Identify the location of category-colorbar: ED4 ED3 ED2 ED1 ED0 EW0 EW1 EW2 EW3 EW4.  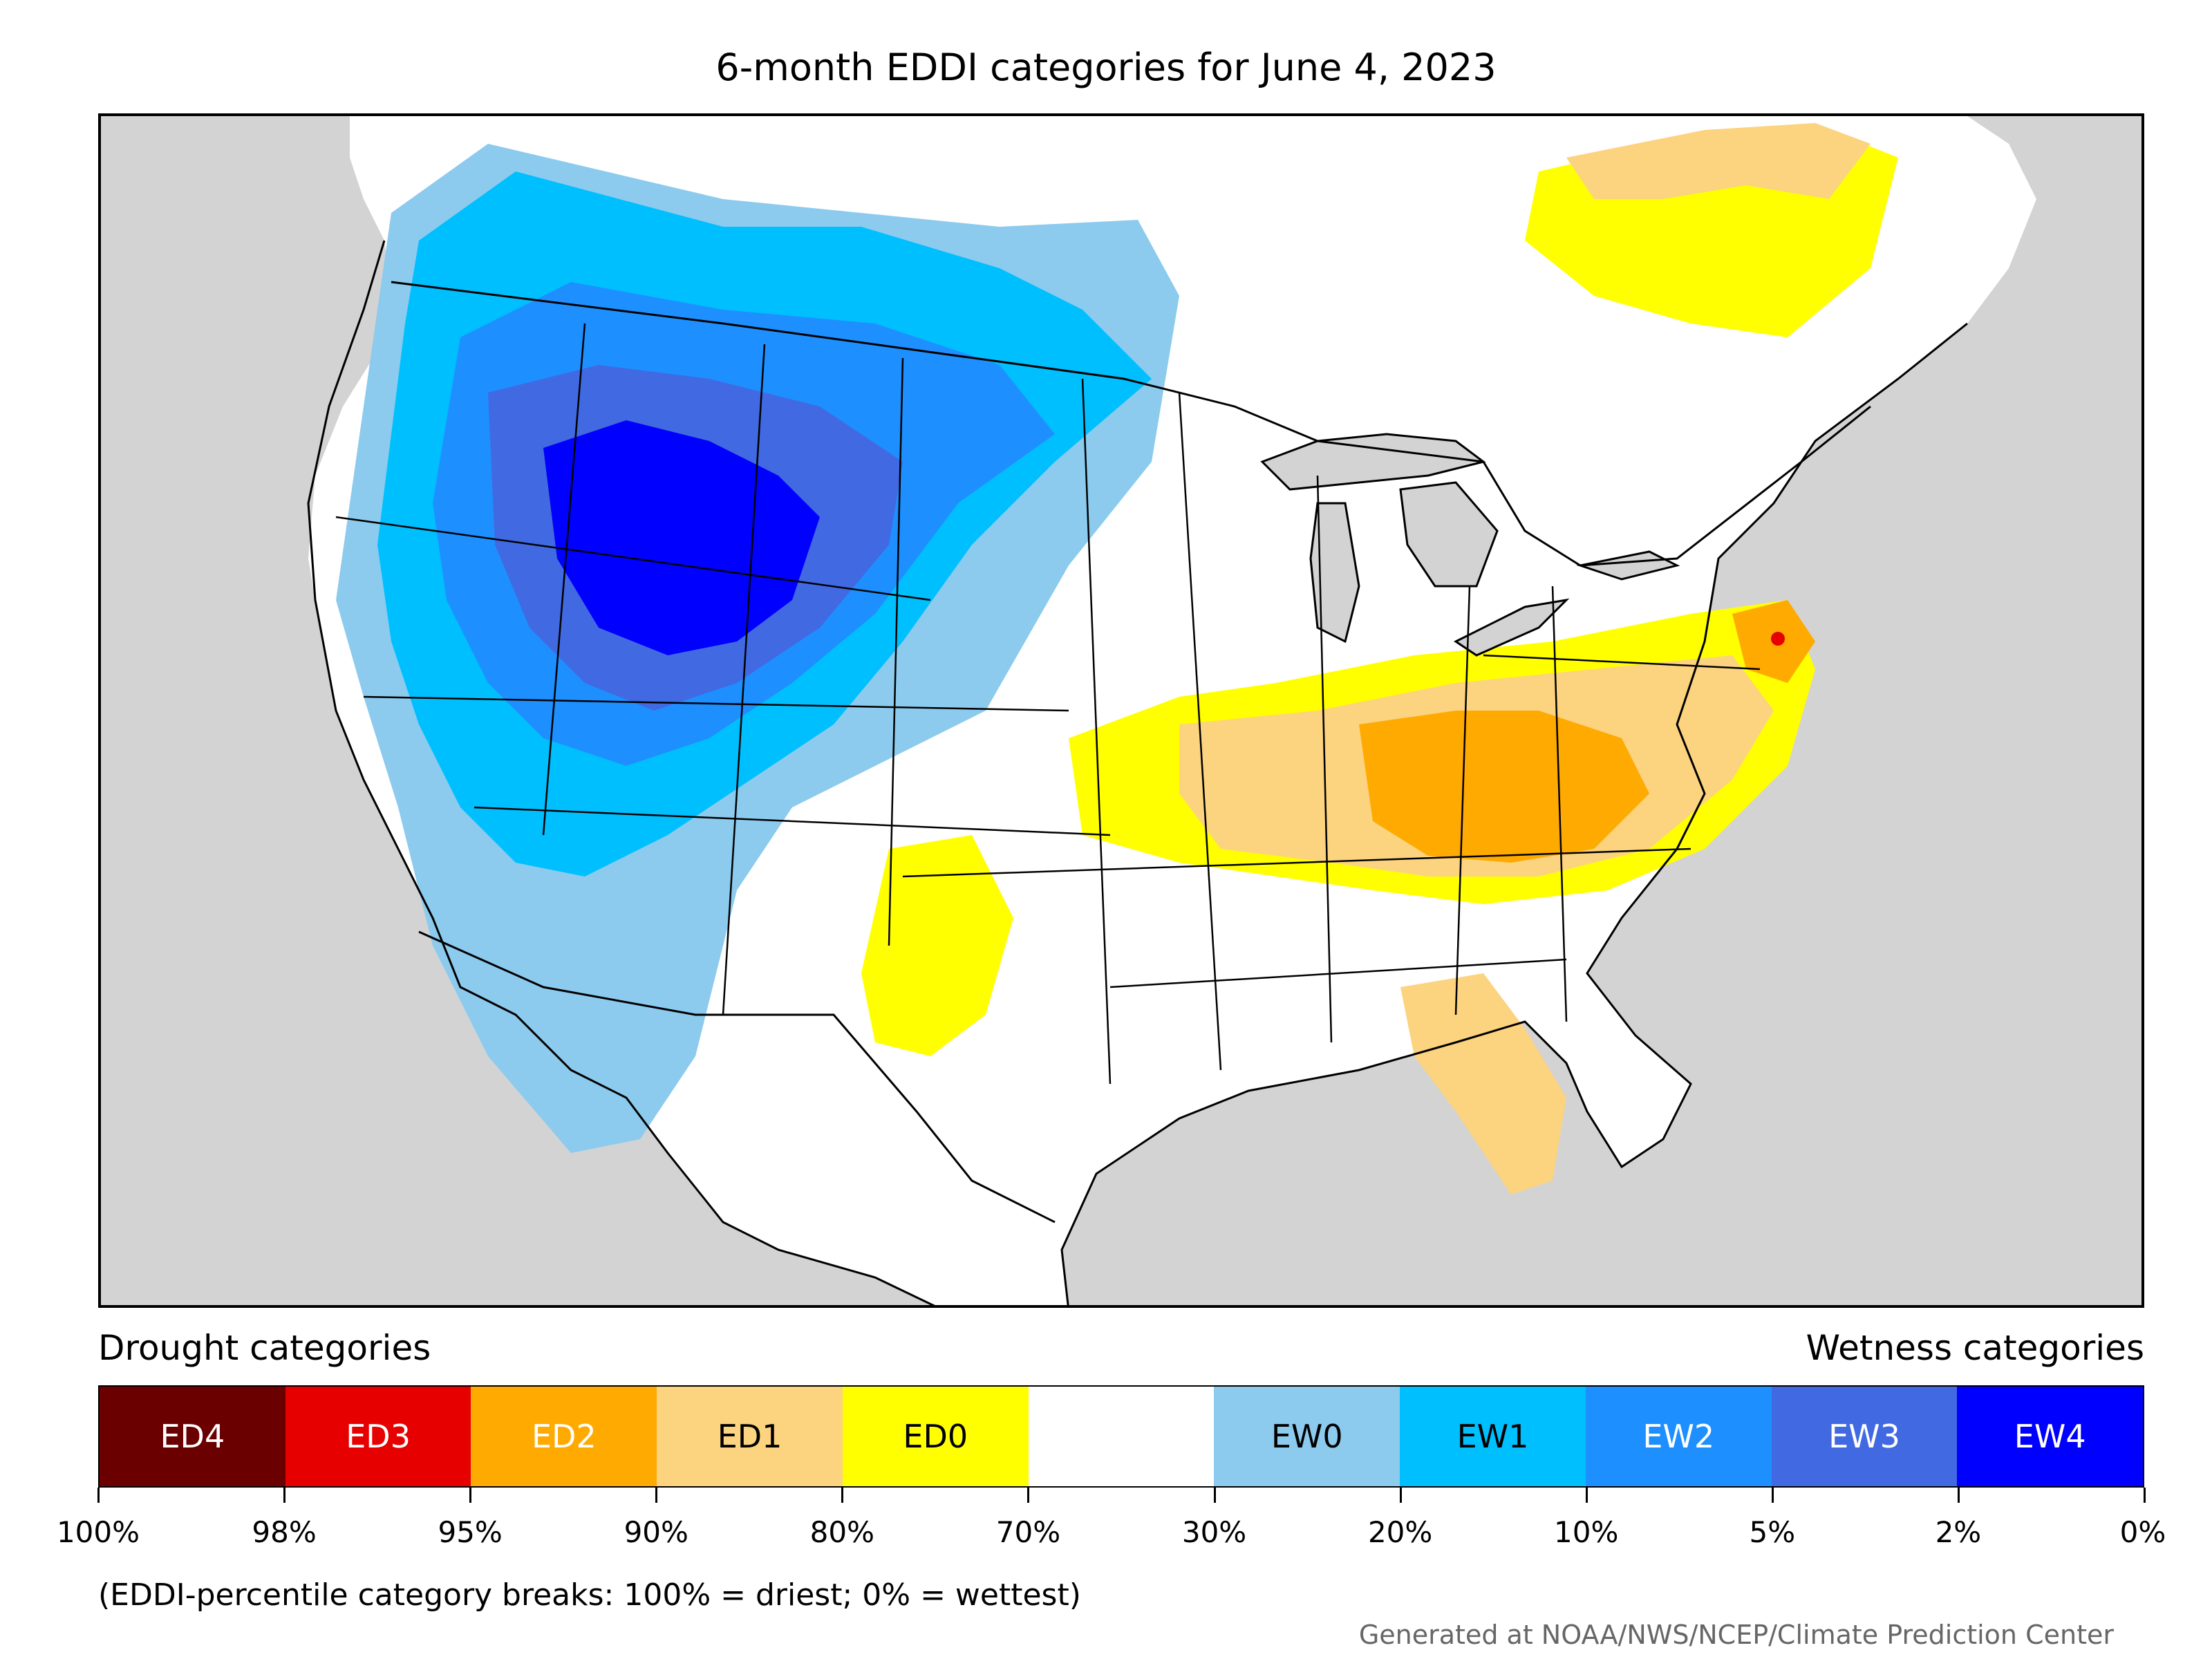
(1121, 1436).